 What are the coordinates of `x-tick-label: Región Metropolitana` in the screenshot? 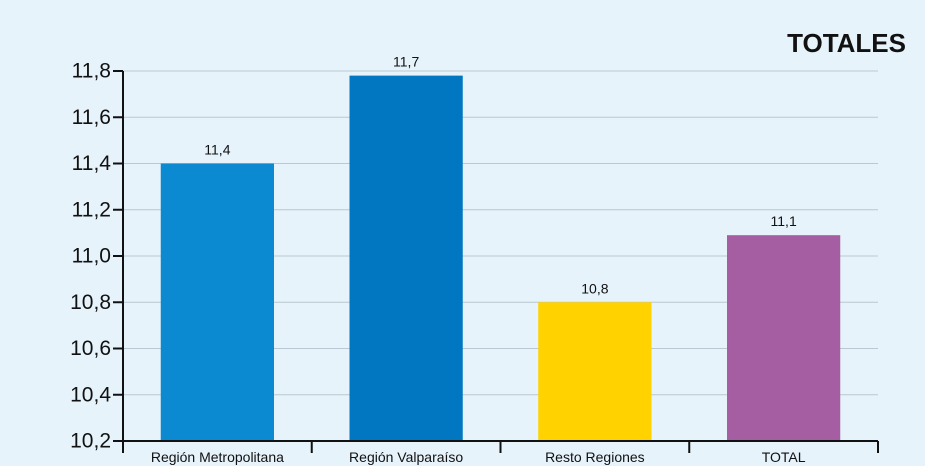 It's located at (217, 457).